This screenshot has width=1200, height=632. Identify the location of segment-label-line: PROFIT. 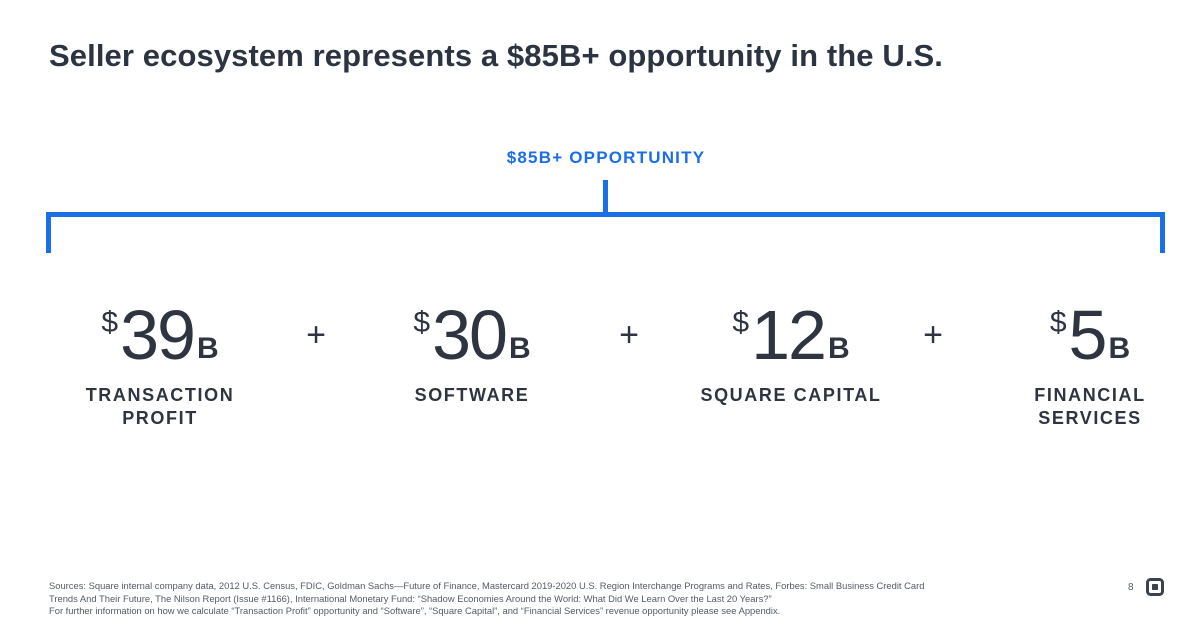
(160, 418).